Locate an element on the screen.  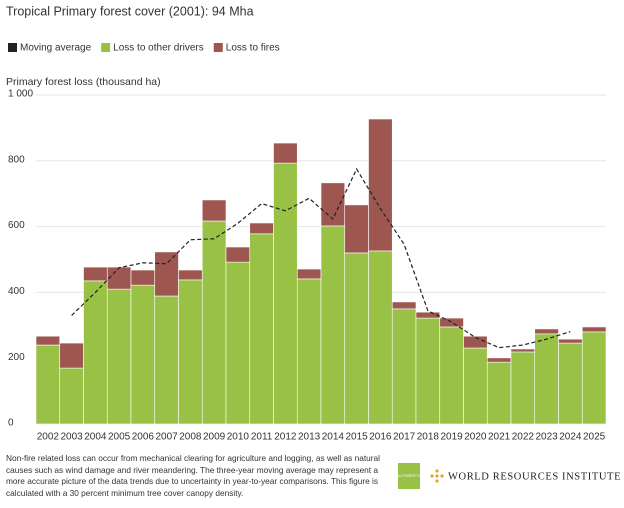
x-tick-label: 2024 is located at coordinates (570, 437).